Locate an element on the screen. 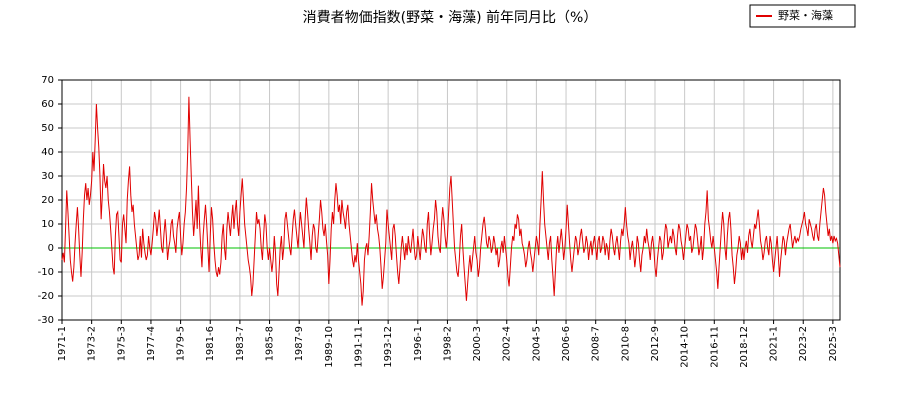  x-tick-label: 1981-6 is located at coordinates (210, 343).